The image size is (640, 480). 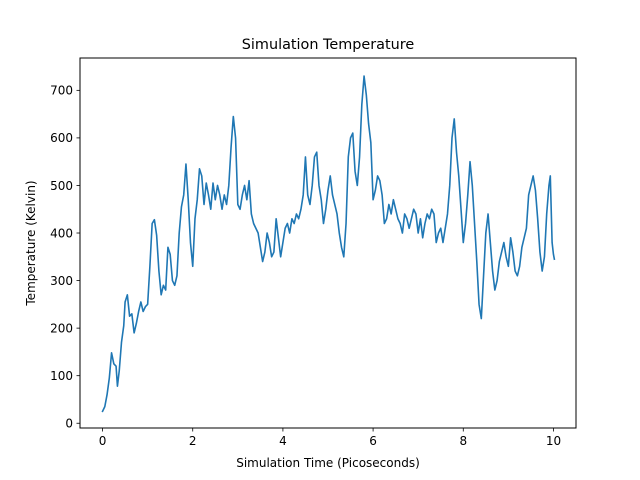 I want to click on y-tick-label: 100, so click(x=61, y=376).